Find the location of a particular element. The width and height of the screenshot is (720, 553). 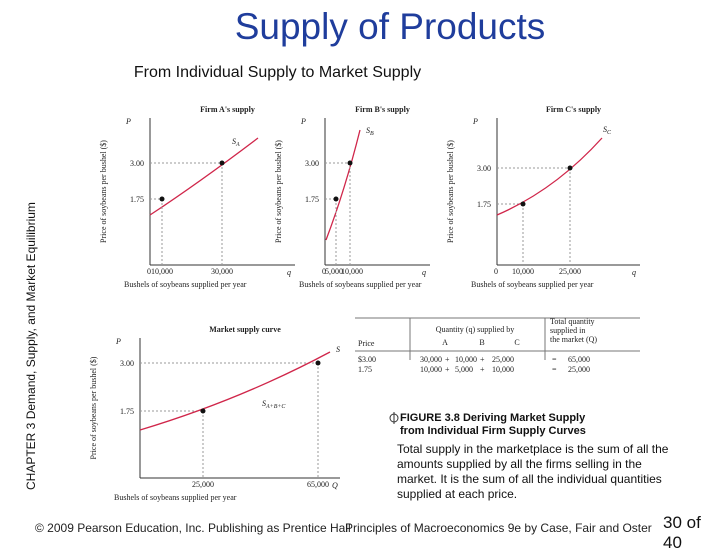

curve-label: S is located at coordinates (338, 349).